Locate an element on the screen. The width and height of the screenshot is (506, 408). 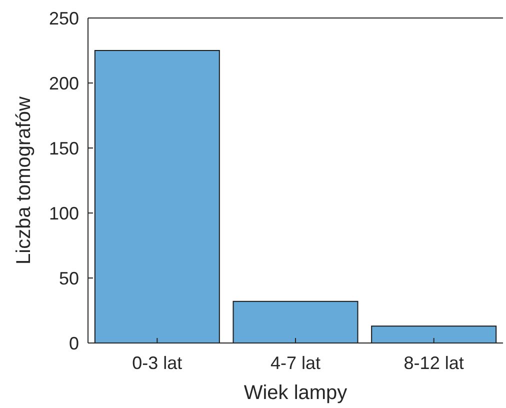
x-tick-label: 4-7 lat is located at coordinates (295, 363).